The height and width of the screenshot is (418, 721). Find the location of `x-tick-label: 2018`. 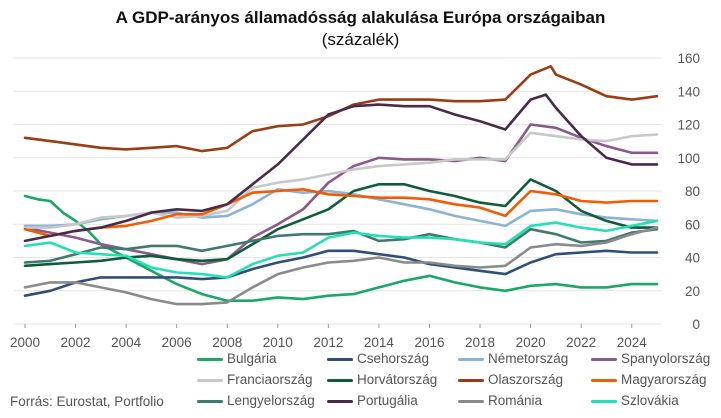

x-tick-label: 2018 is located at coordinates (480, 342).